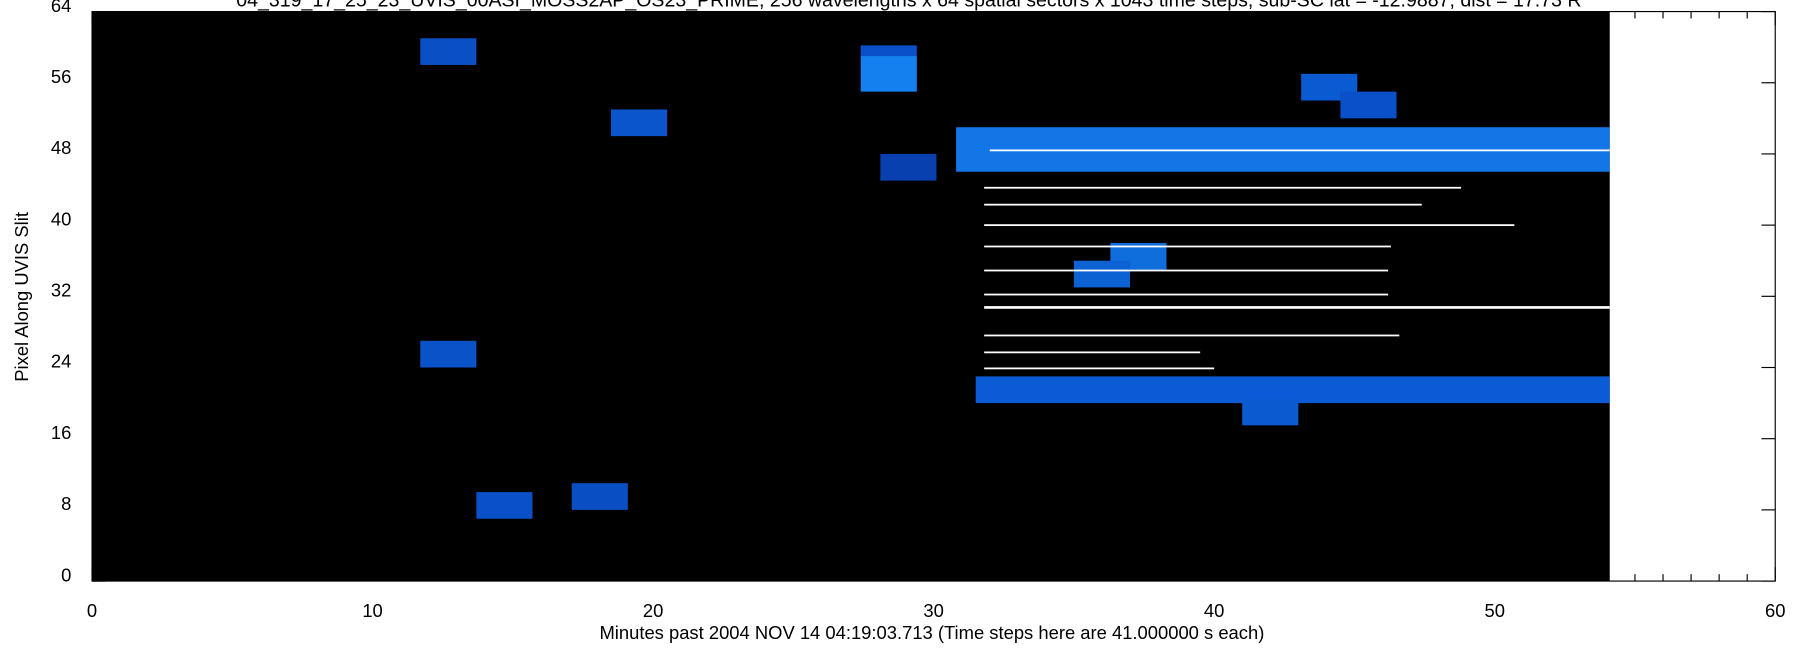 The image size is (1804, 649). Describe the element at coordinates (66, 503) in the screenshot. I see `y-tick-label: 8` at that location.